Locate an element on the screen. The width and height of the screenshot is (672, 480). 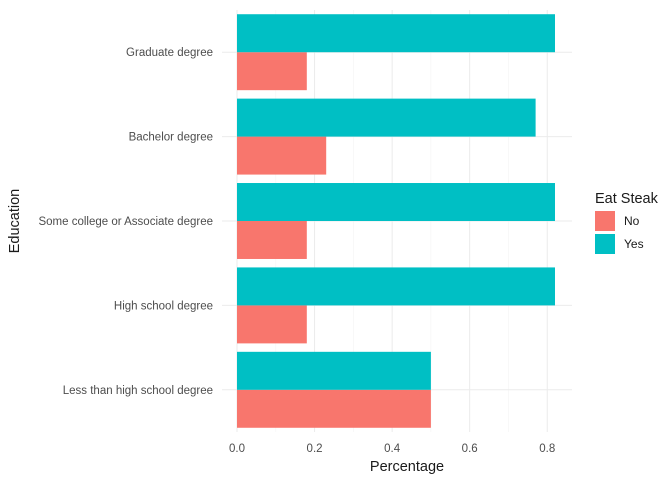
y-tick-label: Some college or Associate degree is located at coordinates (125, 222).